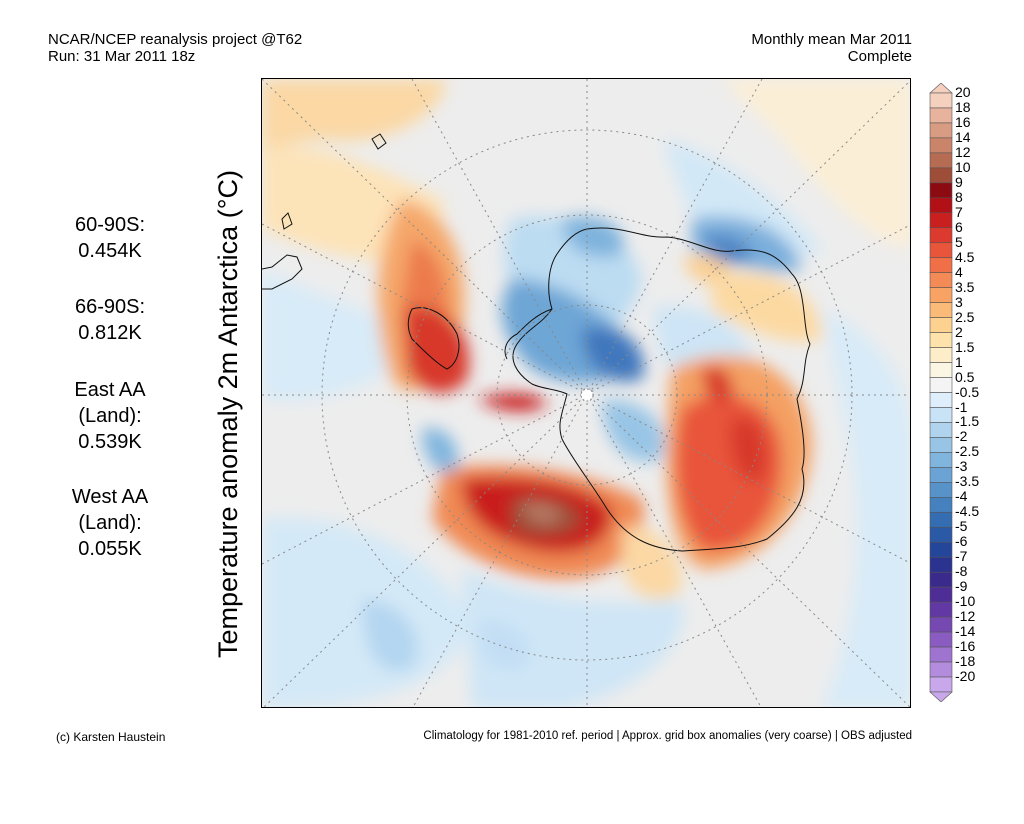 The image size is (1024, 824). I want to click on colorbar-label: 2, so click(959, 331).